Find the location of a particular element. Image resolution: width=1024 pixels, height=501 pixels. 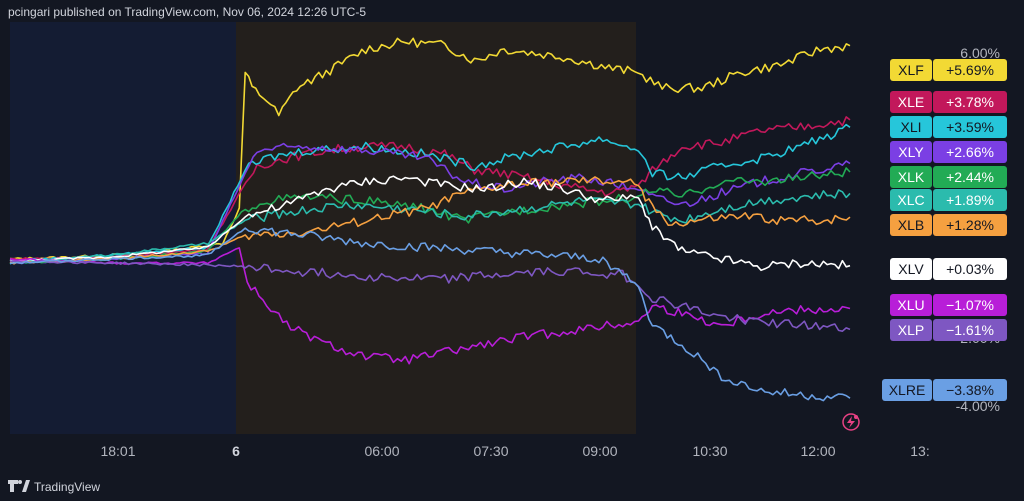

series-tag-value: +0.03% is located at coordinates (970, 269).